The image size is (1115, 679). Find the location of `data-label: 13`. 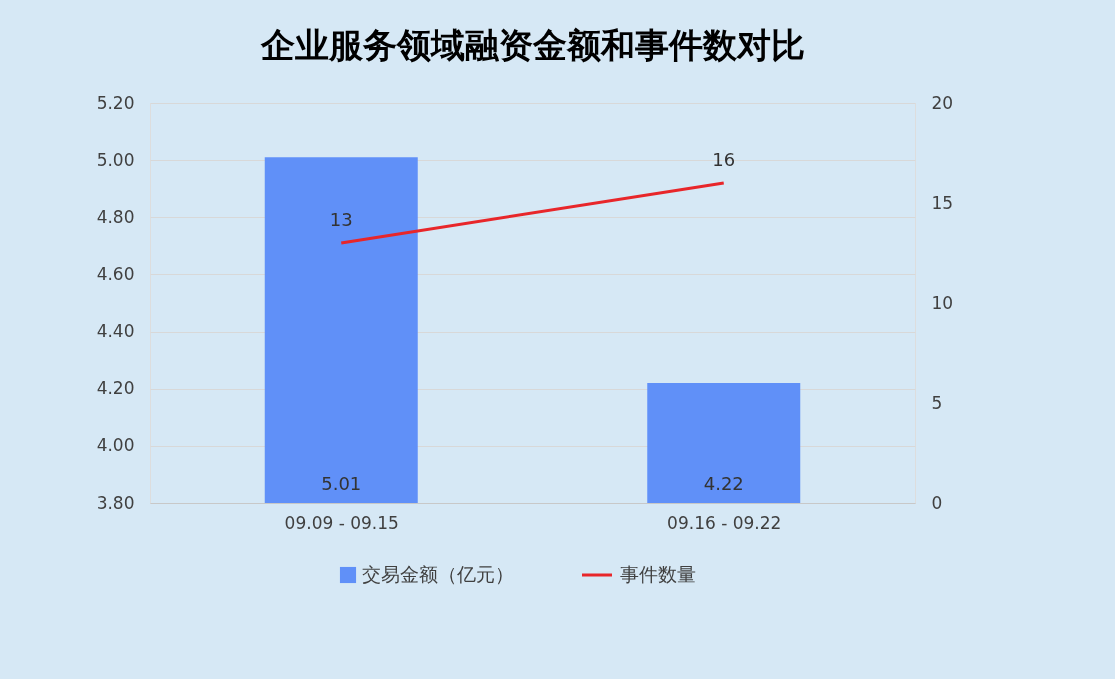

data-label: 13 is located at coordinates (341, 219).